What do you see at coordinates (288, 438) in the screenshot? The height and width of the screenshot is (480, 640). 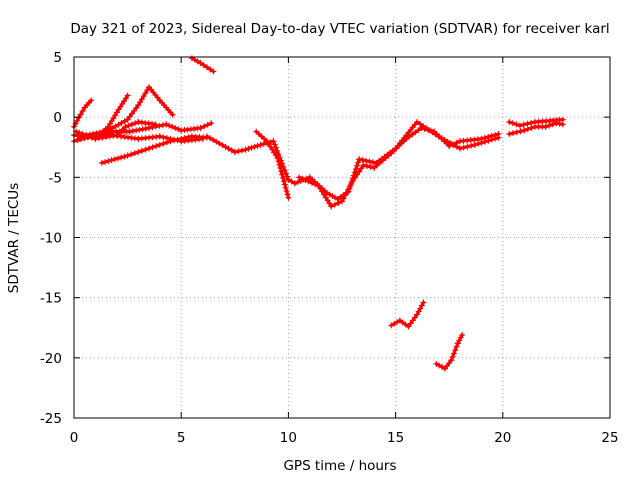 I see `x-tick-label: 10` at bounding box center [288, 438].